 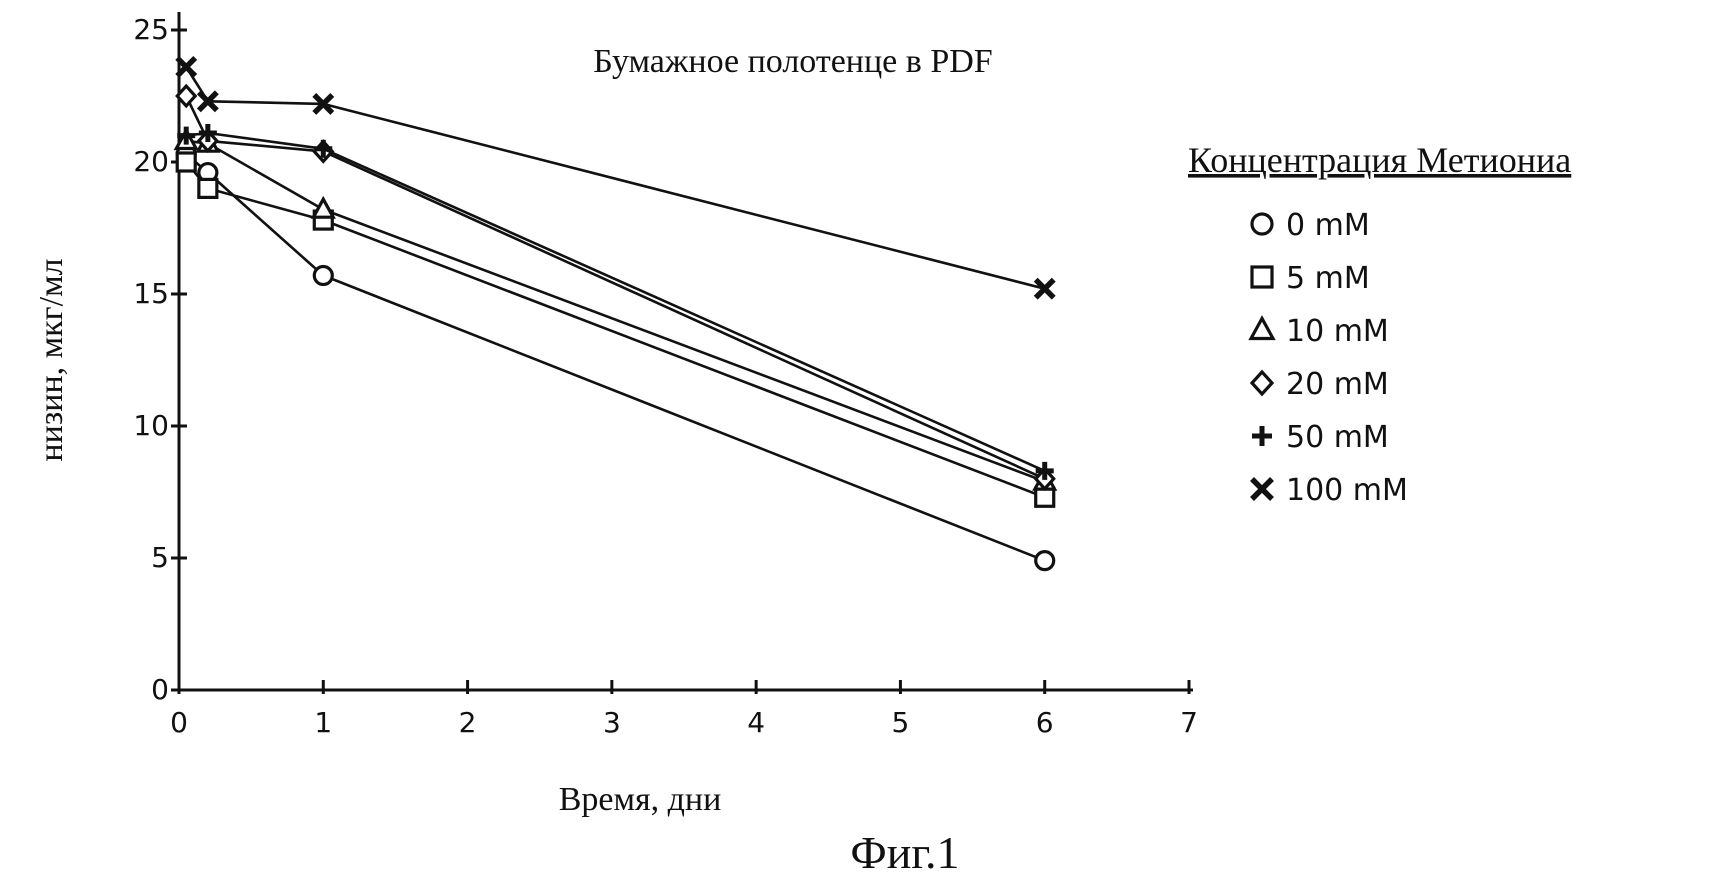 I want to click on legend-item-20-mm: 20 mM, so click(x=1320, y=384).